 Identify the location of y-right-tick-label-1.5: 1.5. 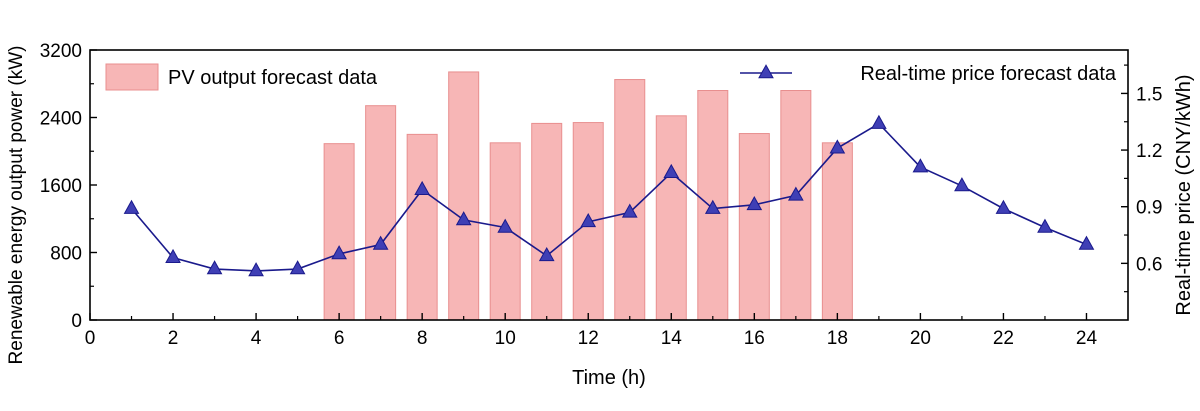
(1149, 94).